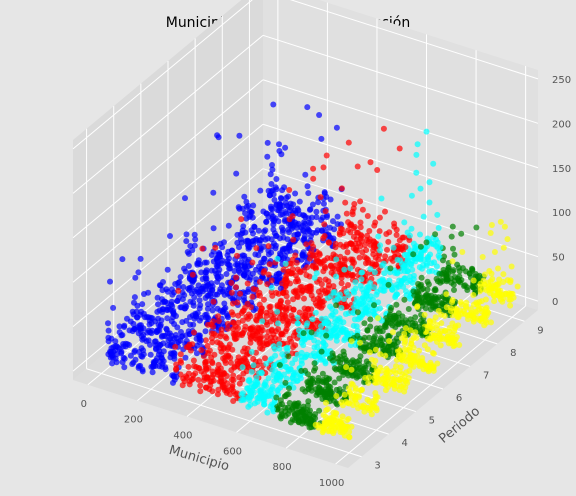 This screenshot has height=496, width=576. Describe the element at coordinates (513, 353) in the screenshot. I see `y-tick-label: 8` at that location.